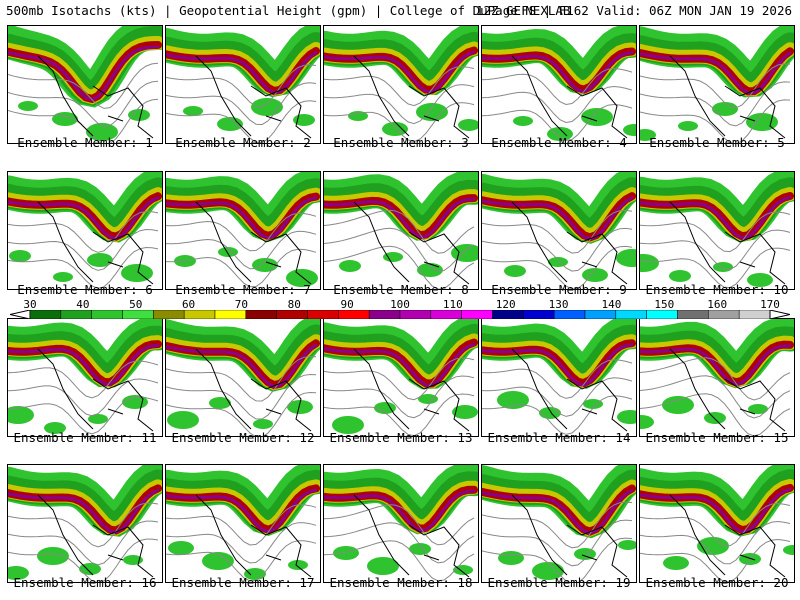 This screenshot has height=600, width=800. Describe the element at coordinates (452, 304) in the screenshot. I see `colorbar-tick-label: 110` at that location.